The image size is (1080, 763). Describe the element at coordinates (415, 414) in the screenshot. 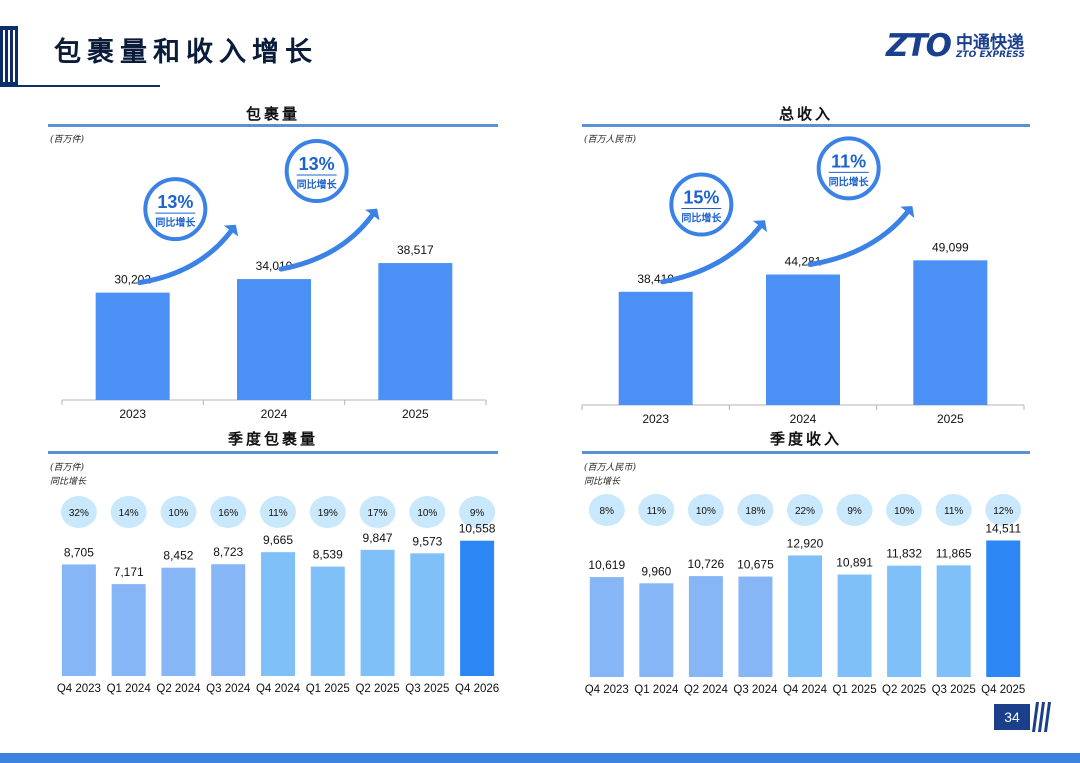

I see `x-tick-label: 2025` at that location.